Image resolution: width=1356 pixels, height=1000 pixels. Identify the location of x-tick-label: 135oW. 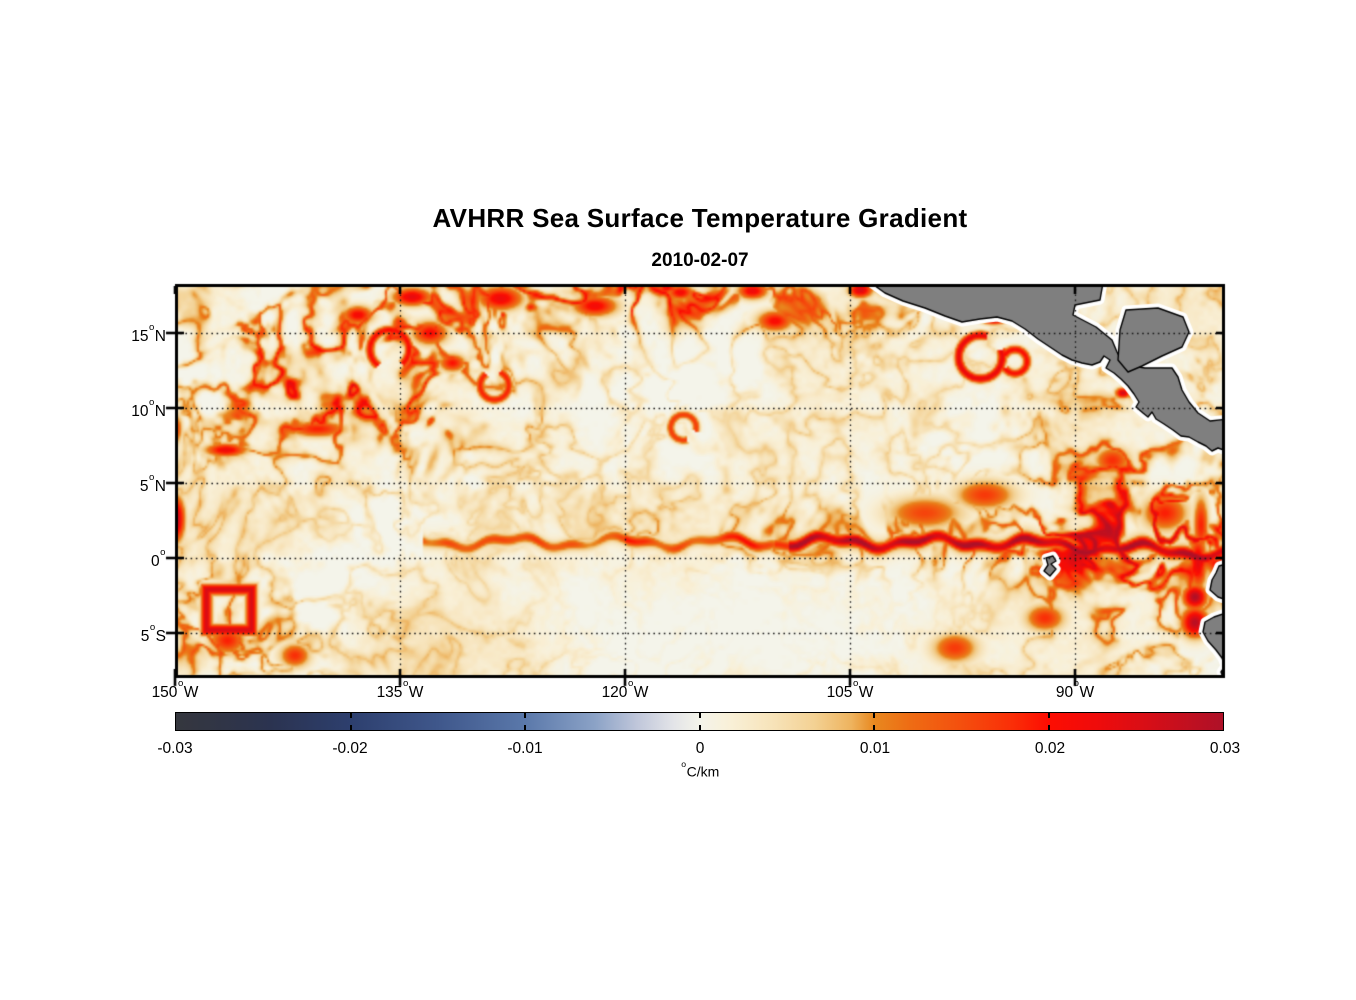
(400, 690).